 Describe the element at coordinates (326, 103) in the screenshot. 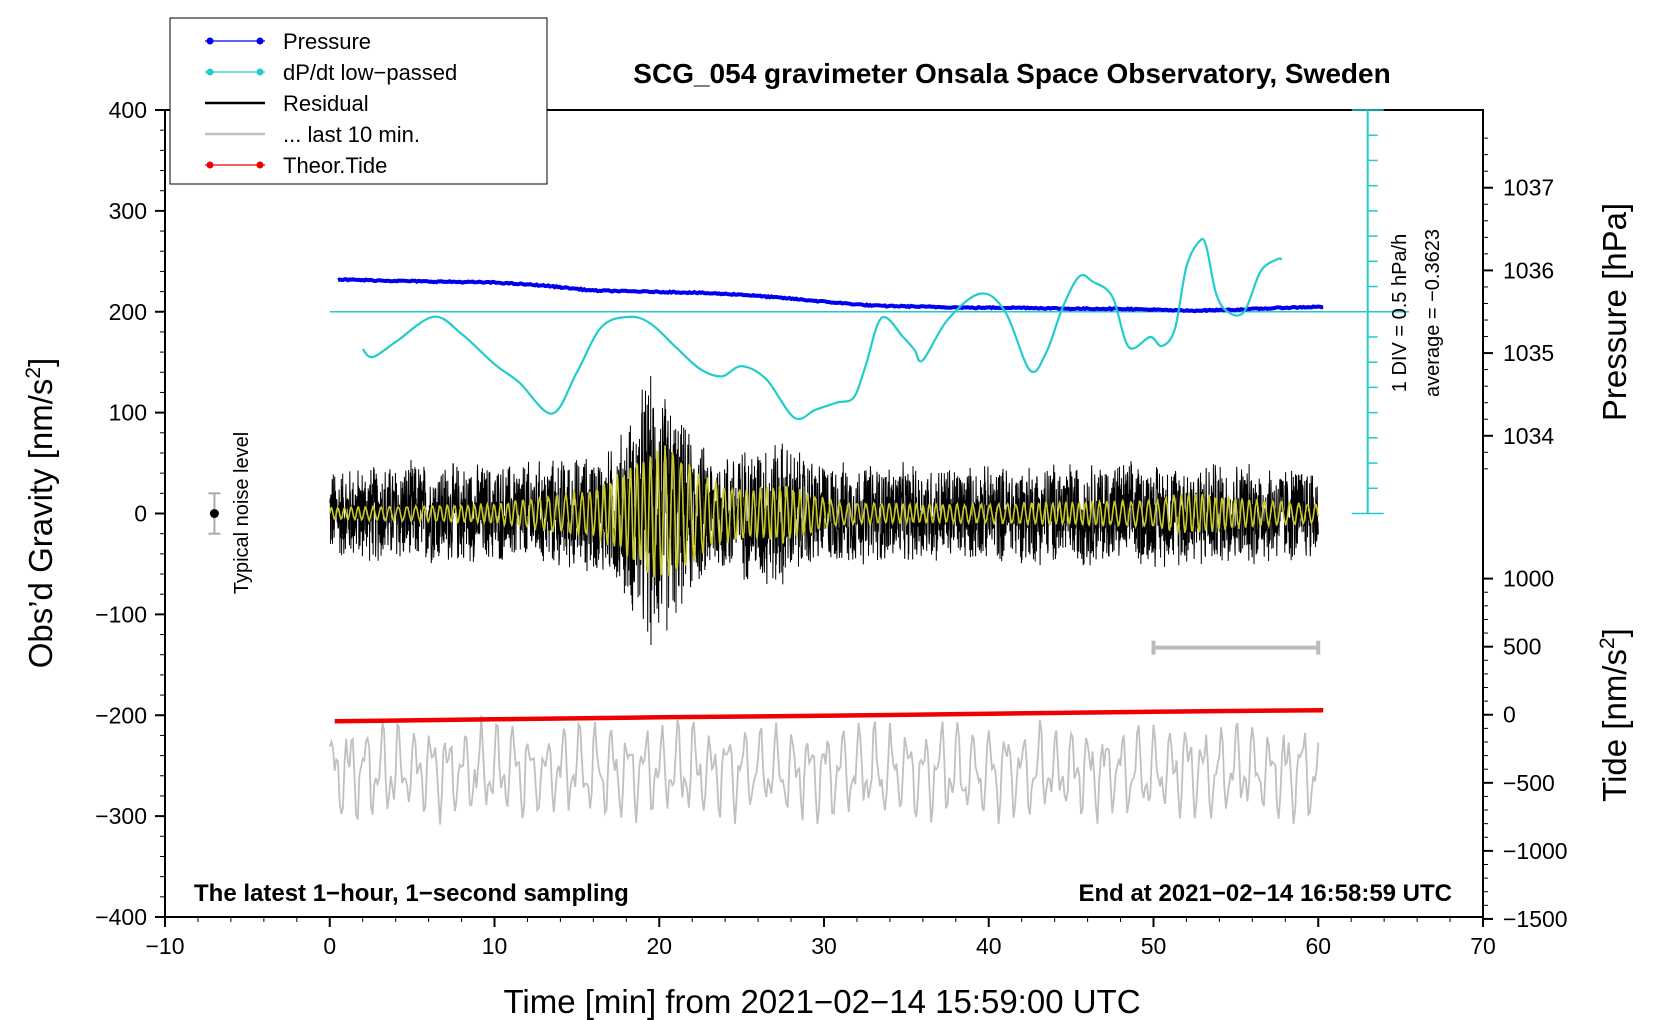

I see `legend-label: Residual` at that location.